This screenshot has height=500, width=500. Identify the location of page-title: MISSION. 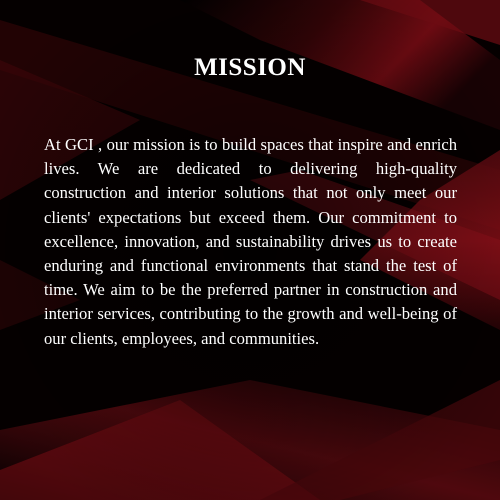
(250, 67).